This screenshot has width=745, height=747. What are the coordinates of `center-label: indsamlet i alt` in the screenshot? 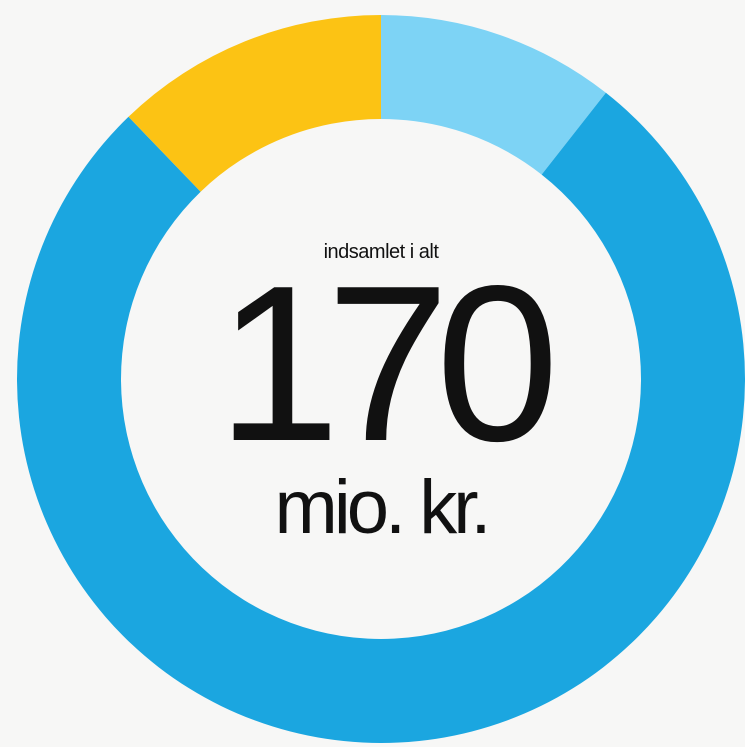 It's located at (382, 252).